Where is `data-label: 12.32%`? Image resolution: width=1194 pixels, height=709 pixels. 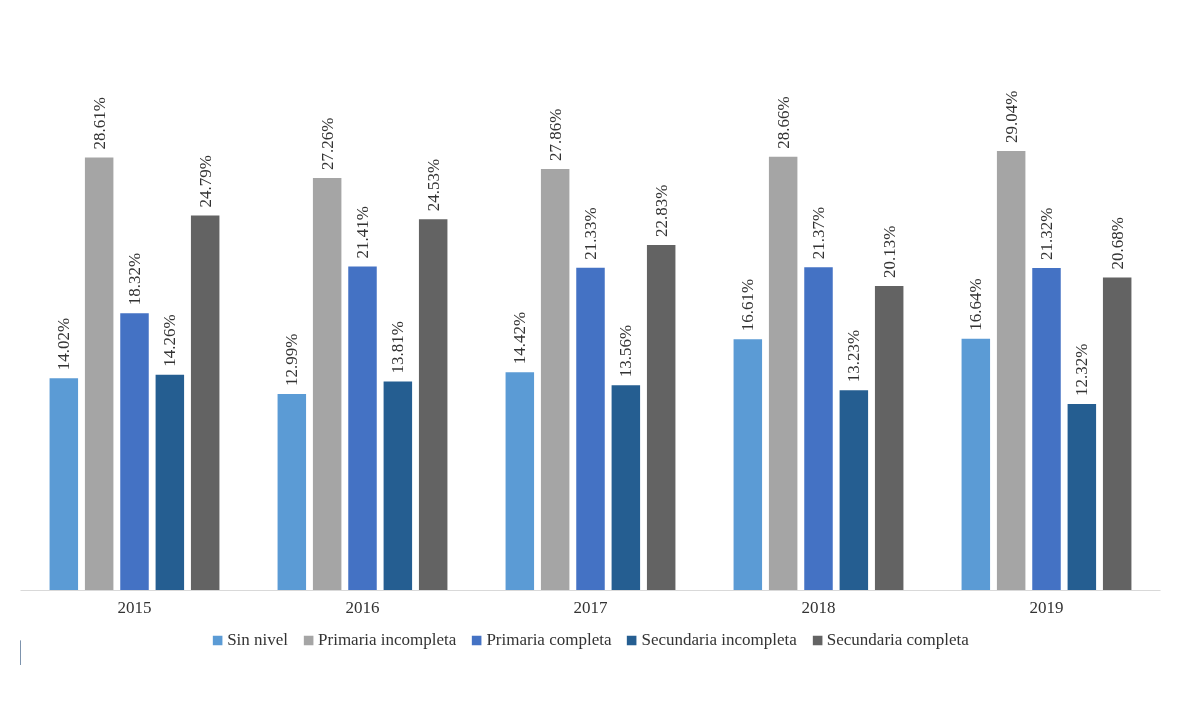 data-label: 12.32% is located at coordinates (1082, 370).